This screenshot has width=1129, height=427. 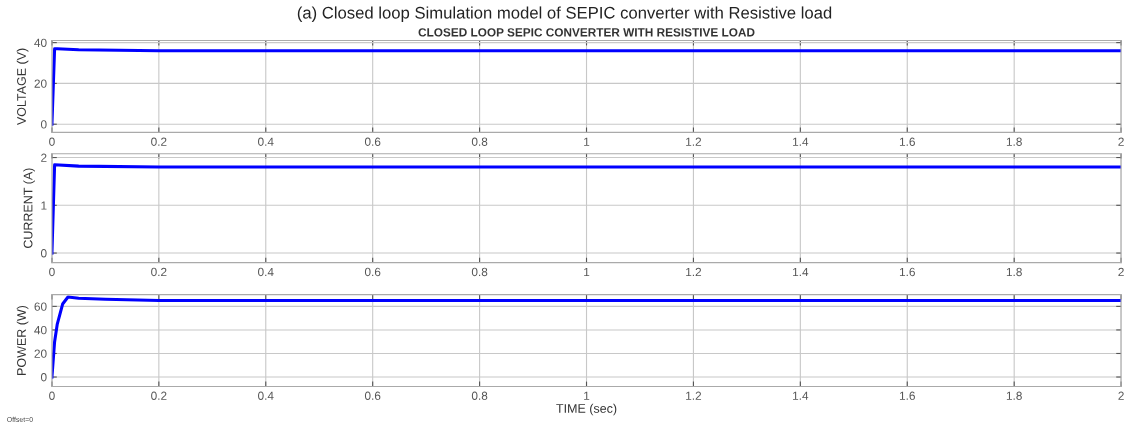 I want to click on y-tick-label: 2, so click(x=44, y=157).